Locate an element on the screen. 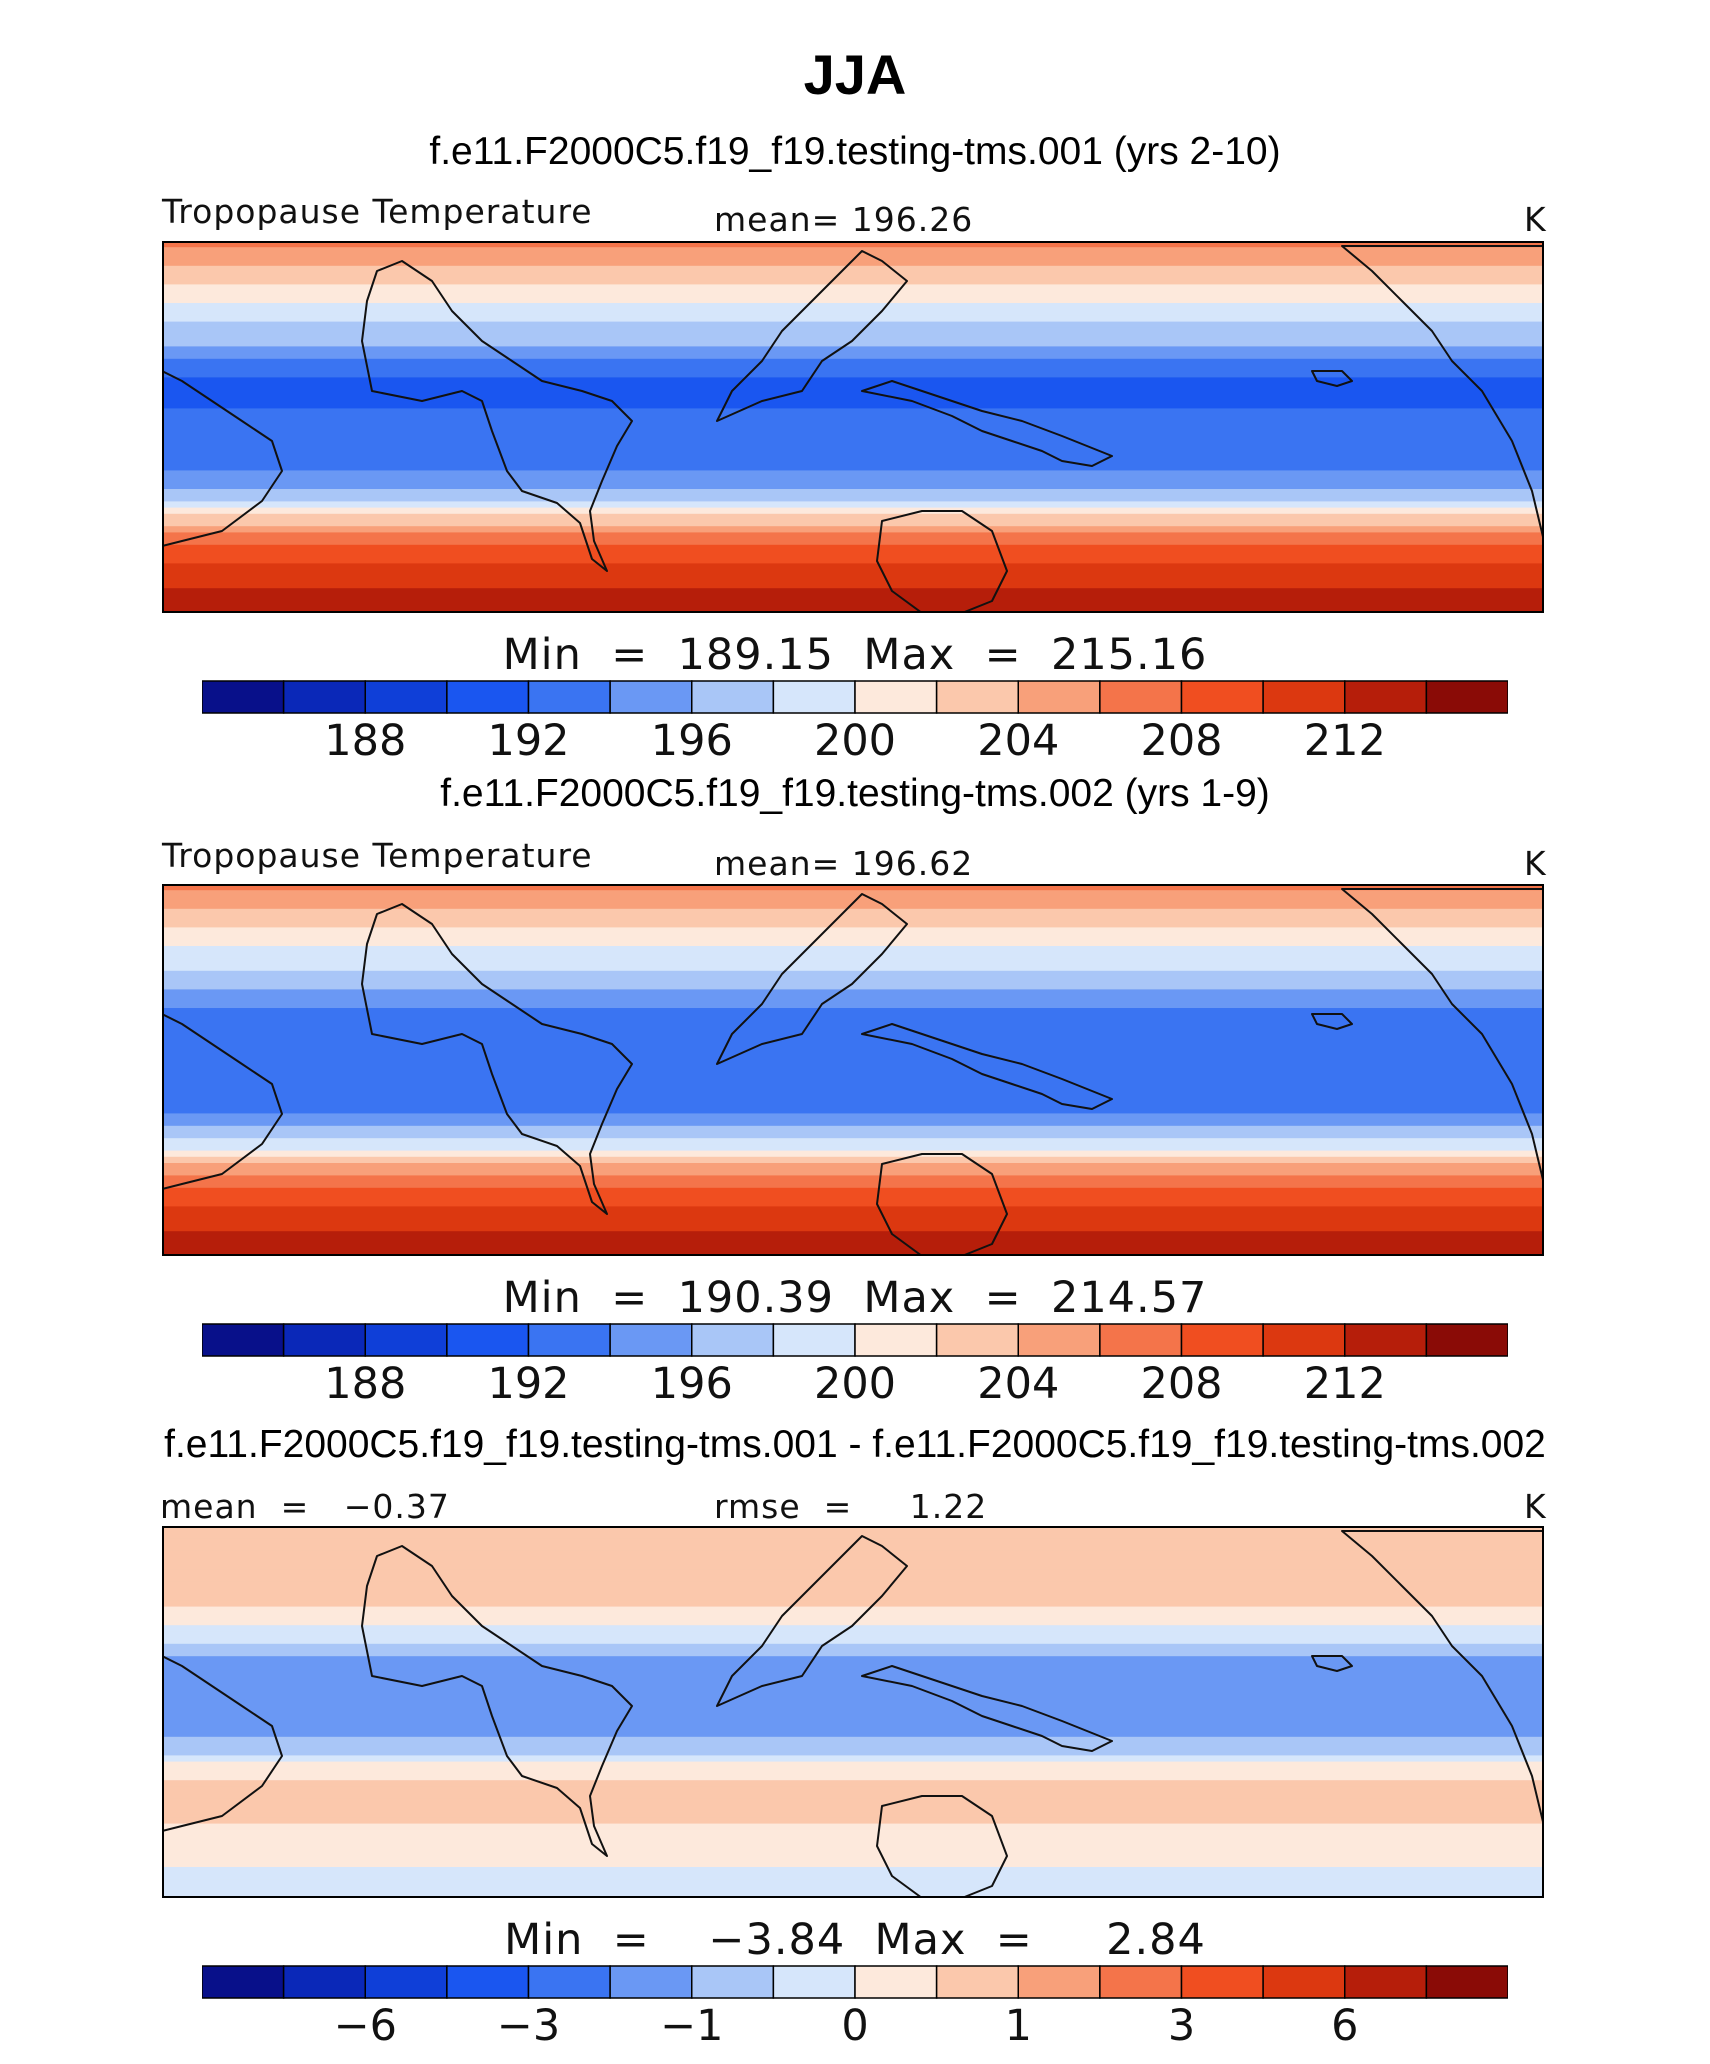 This screenshot has width=1710, height=2064. colorbar-tick-label: 196 is located at coordinates (691, 1384).